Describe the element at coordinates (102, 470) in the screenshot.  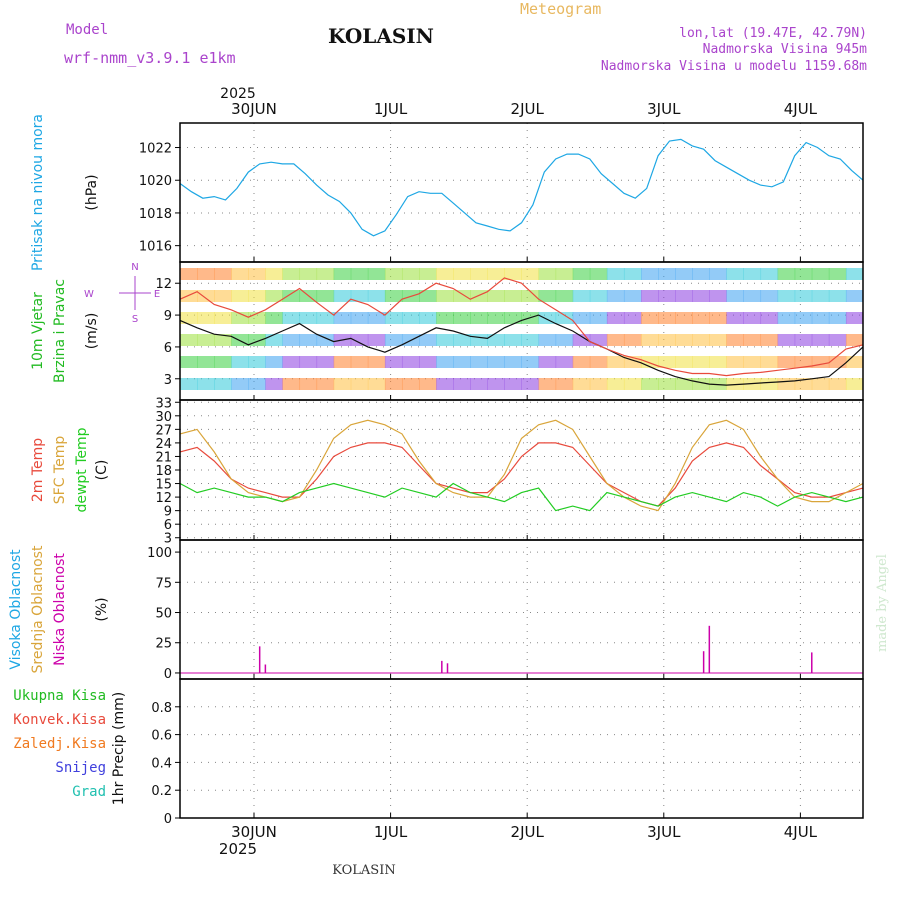
I see `temperature-axis-label: (C)` at that location.